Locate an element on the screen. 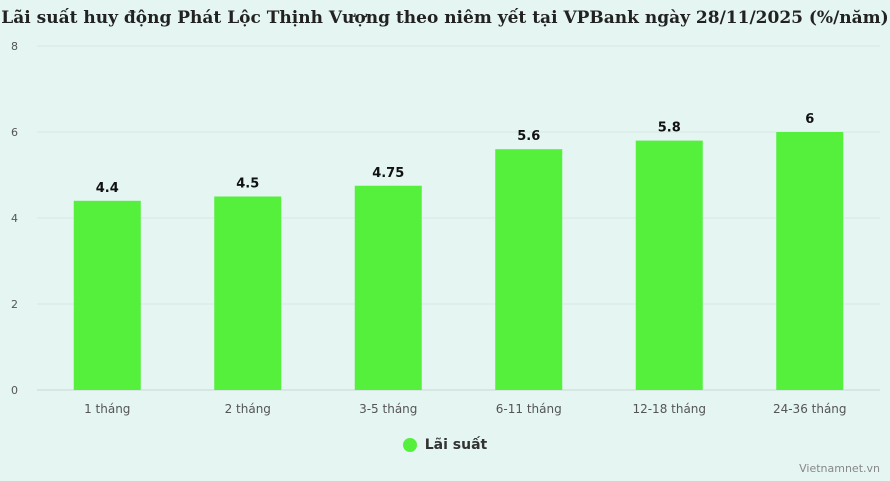 The height and width of the screenshot is (481, 890). y-tick-label: 4 is located at coordinates (14, 218).